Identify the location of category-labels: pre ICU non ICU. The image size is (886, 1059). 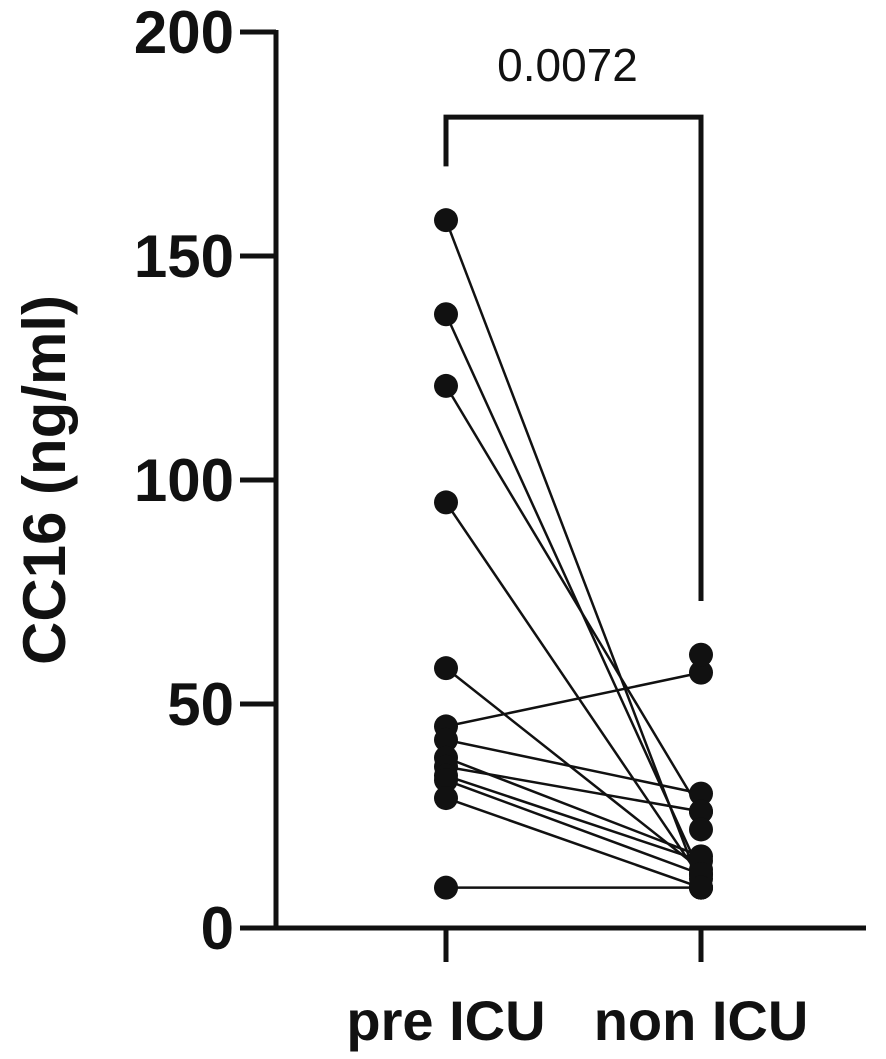
(577, 1020).